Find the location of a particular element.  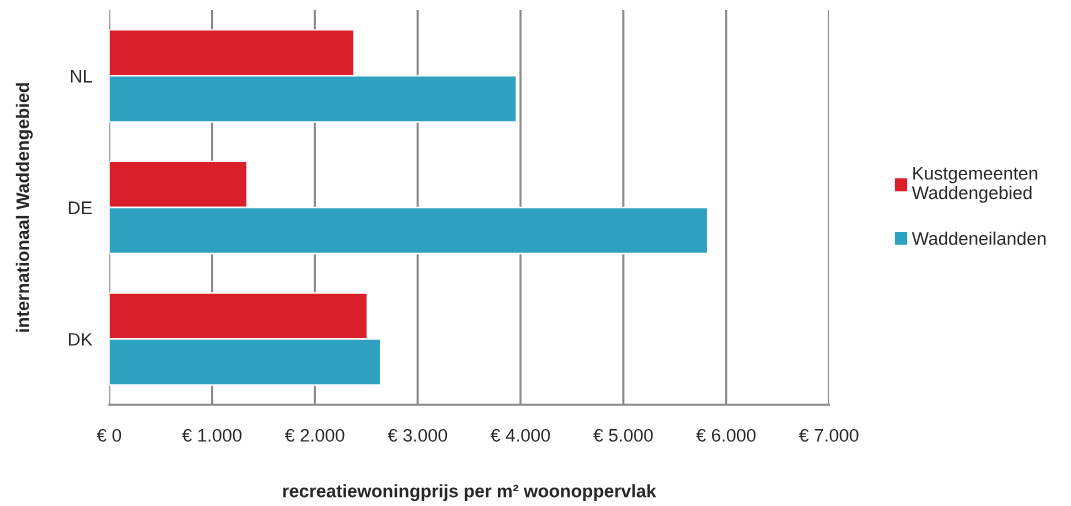

y-tick-label: DE is located at coordinates (80, 207).